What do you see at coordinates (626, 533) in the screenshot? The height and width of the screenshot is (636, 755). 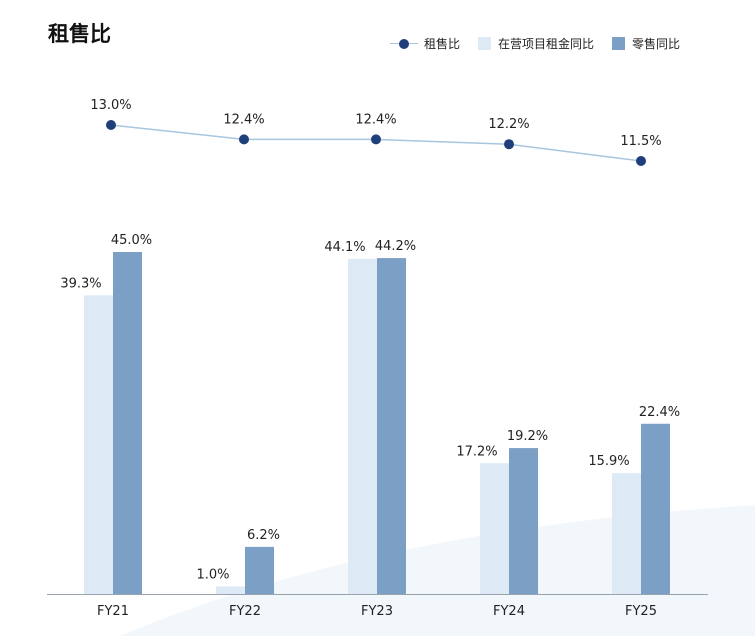 I see `bar-1-FY25` at bounding box center [626, 533].